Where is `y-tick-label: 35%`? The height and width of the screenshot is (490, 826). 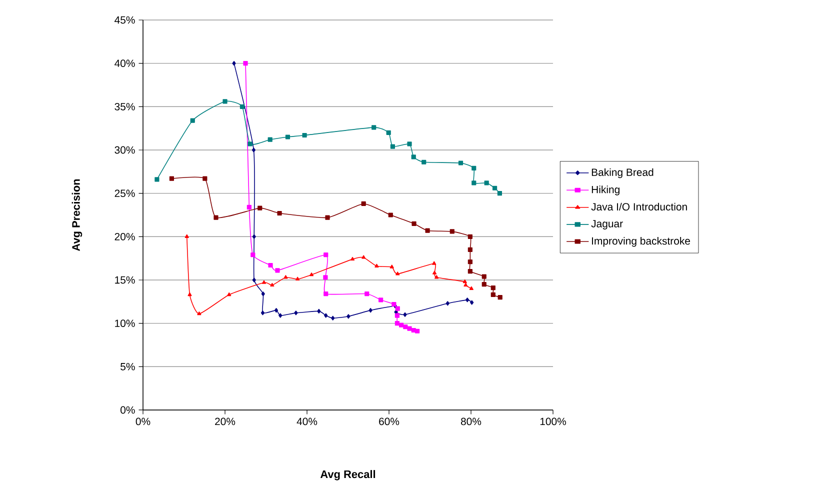 y-tick-label: 35% is located at coordinates (124, 106).